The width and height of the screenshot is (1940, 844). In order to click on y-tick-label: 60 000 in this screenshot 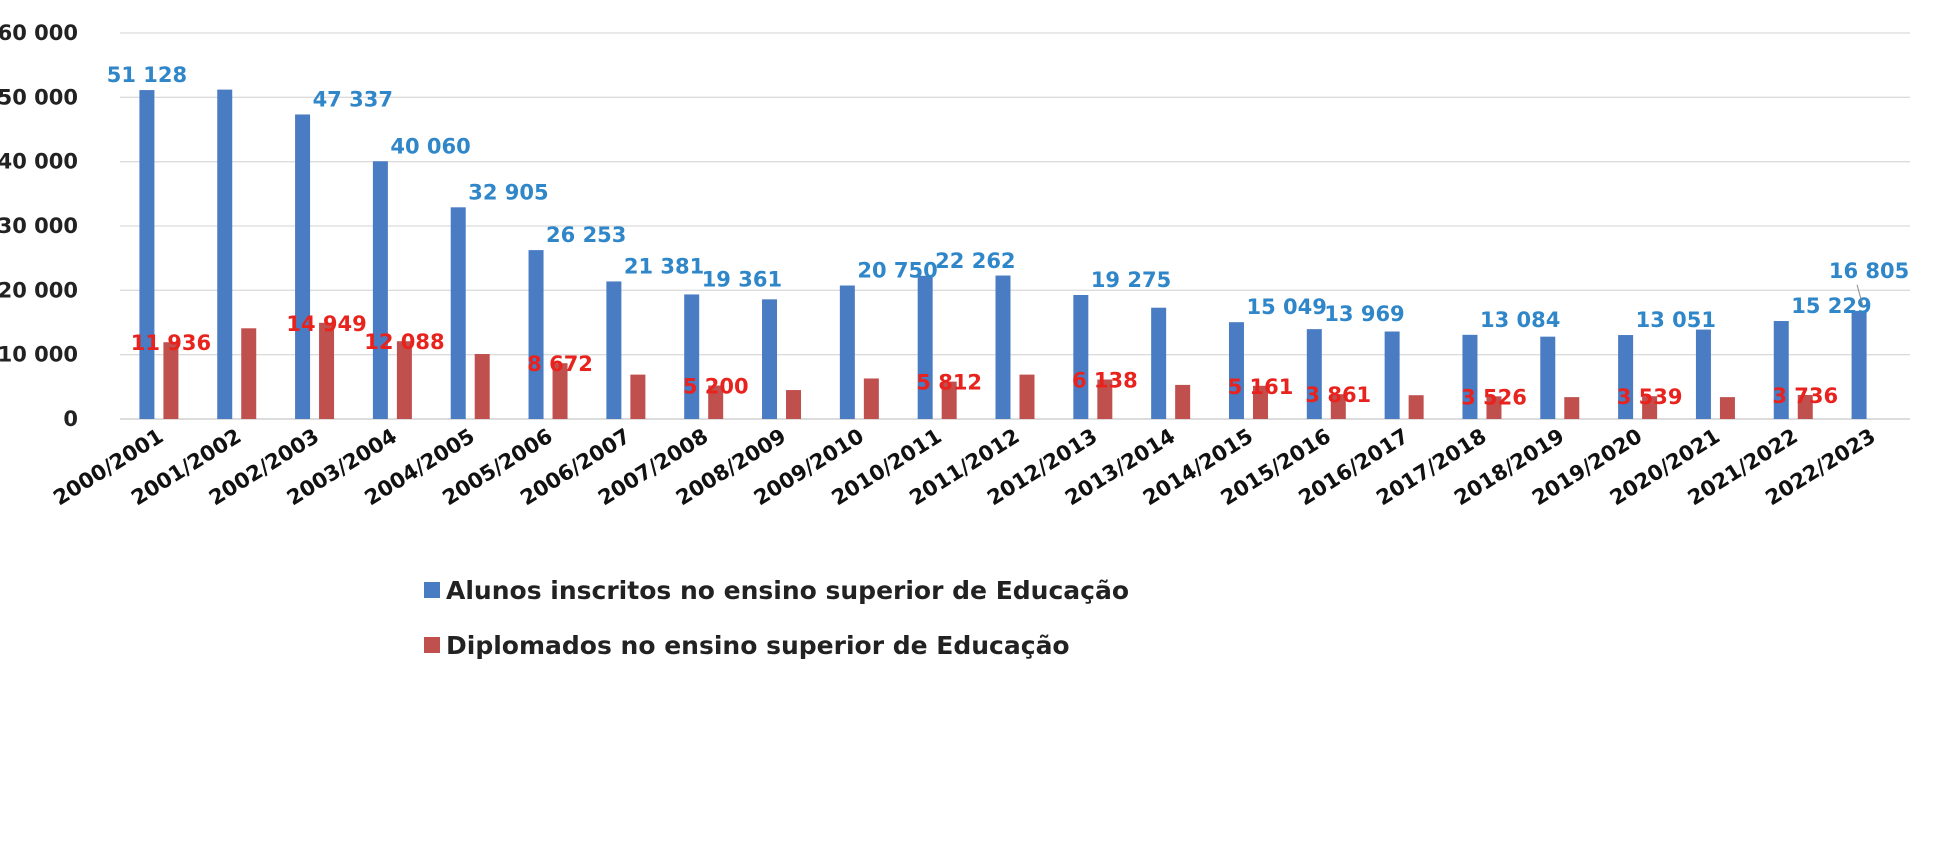, I will do `click(39, 33)`.